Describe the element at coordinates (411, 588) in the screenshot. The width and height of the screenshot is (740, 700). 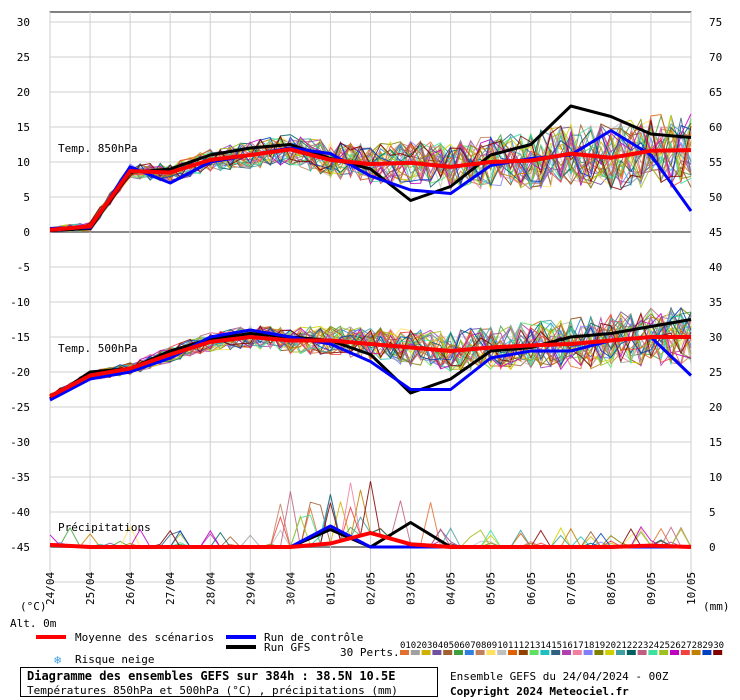
I see `x-tick-label: 03/05` at that location.